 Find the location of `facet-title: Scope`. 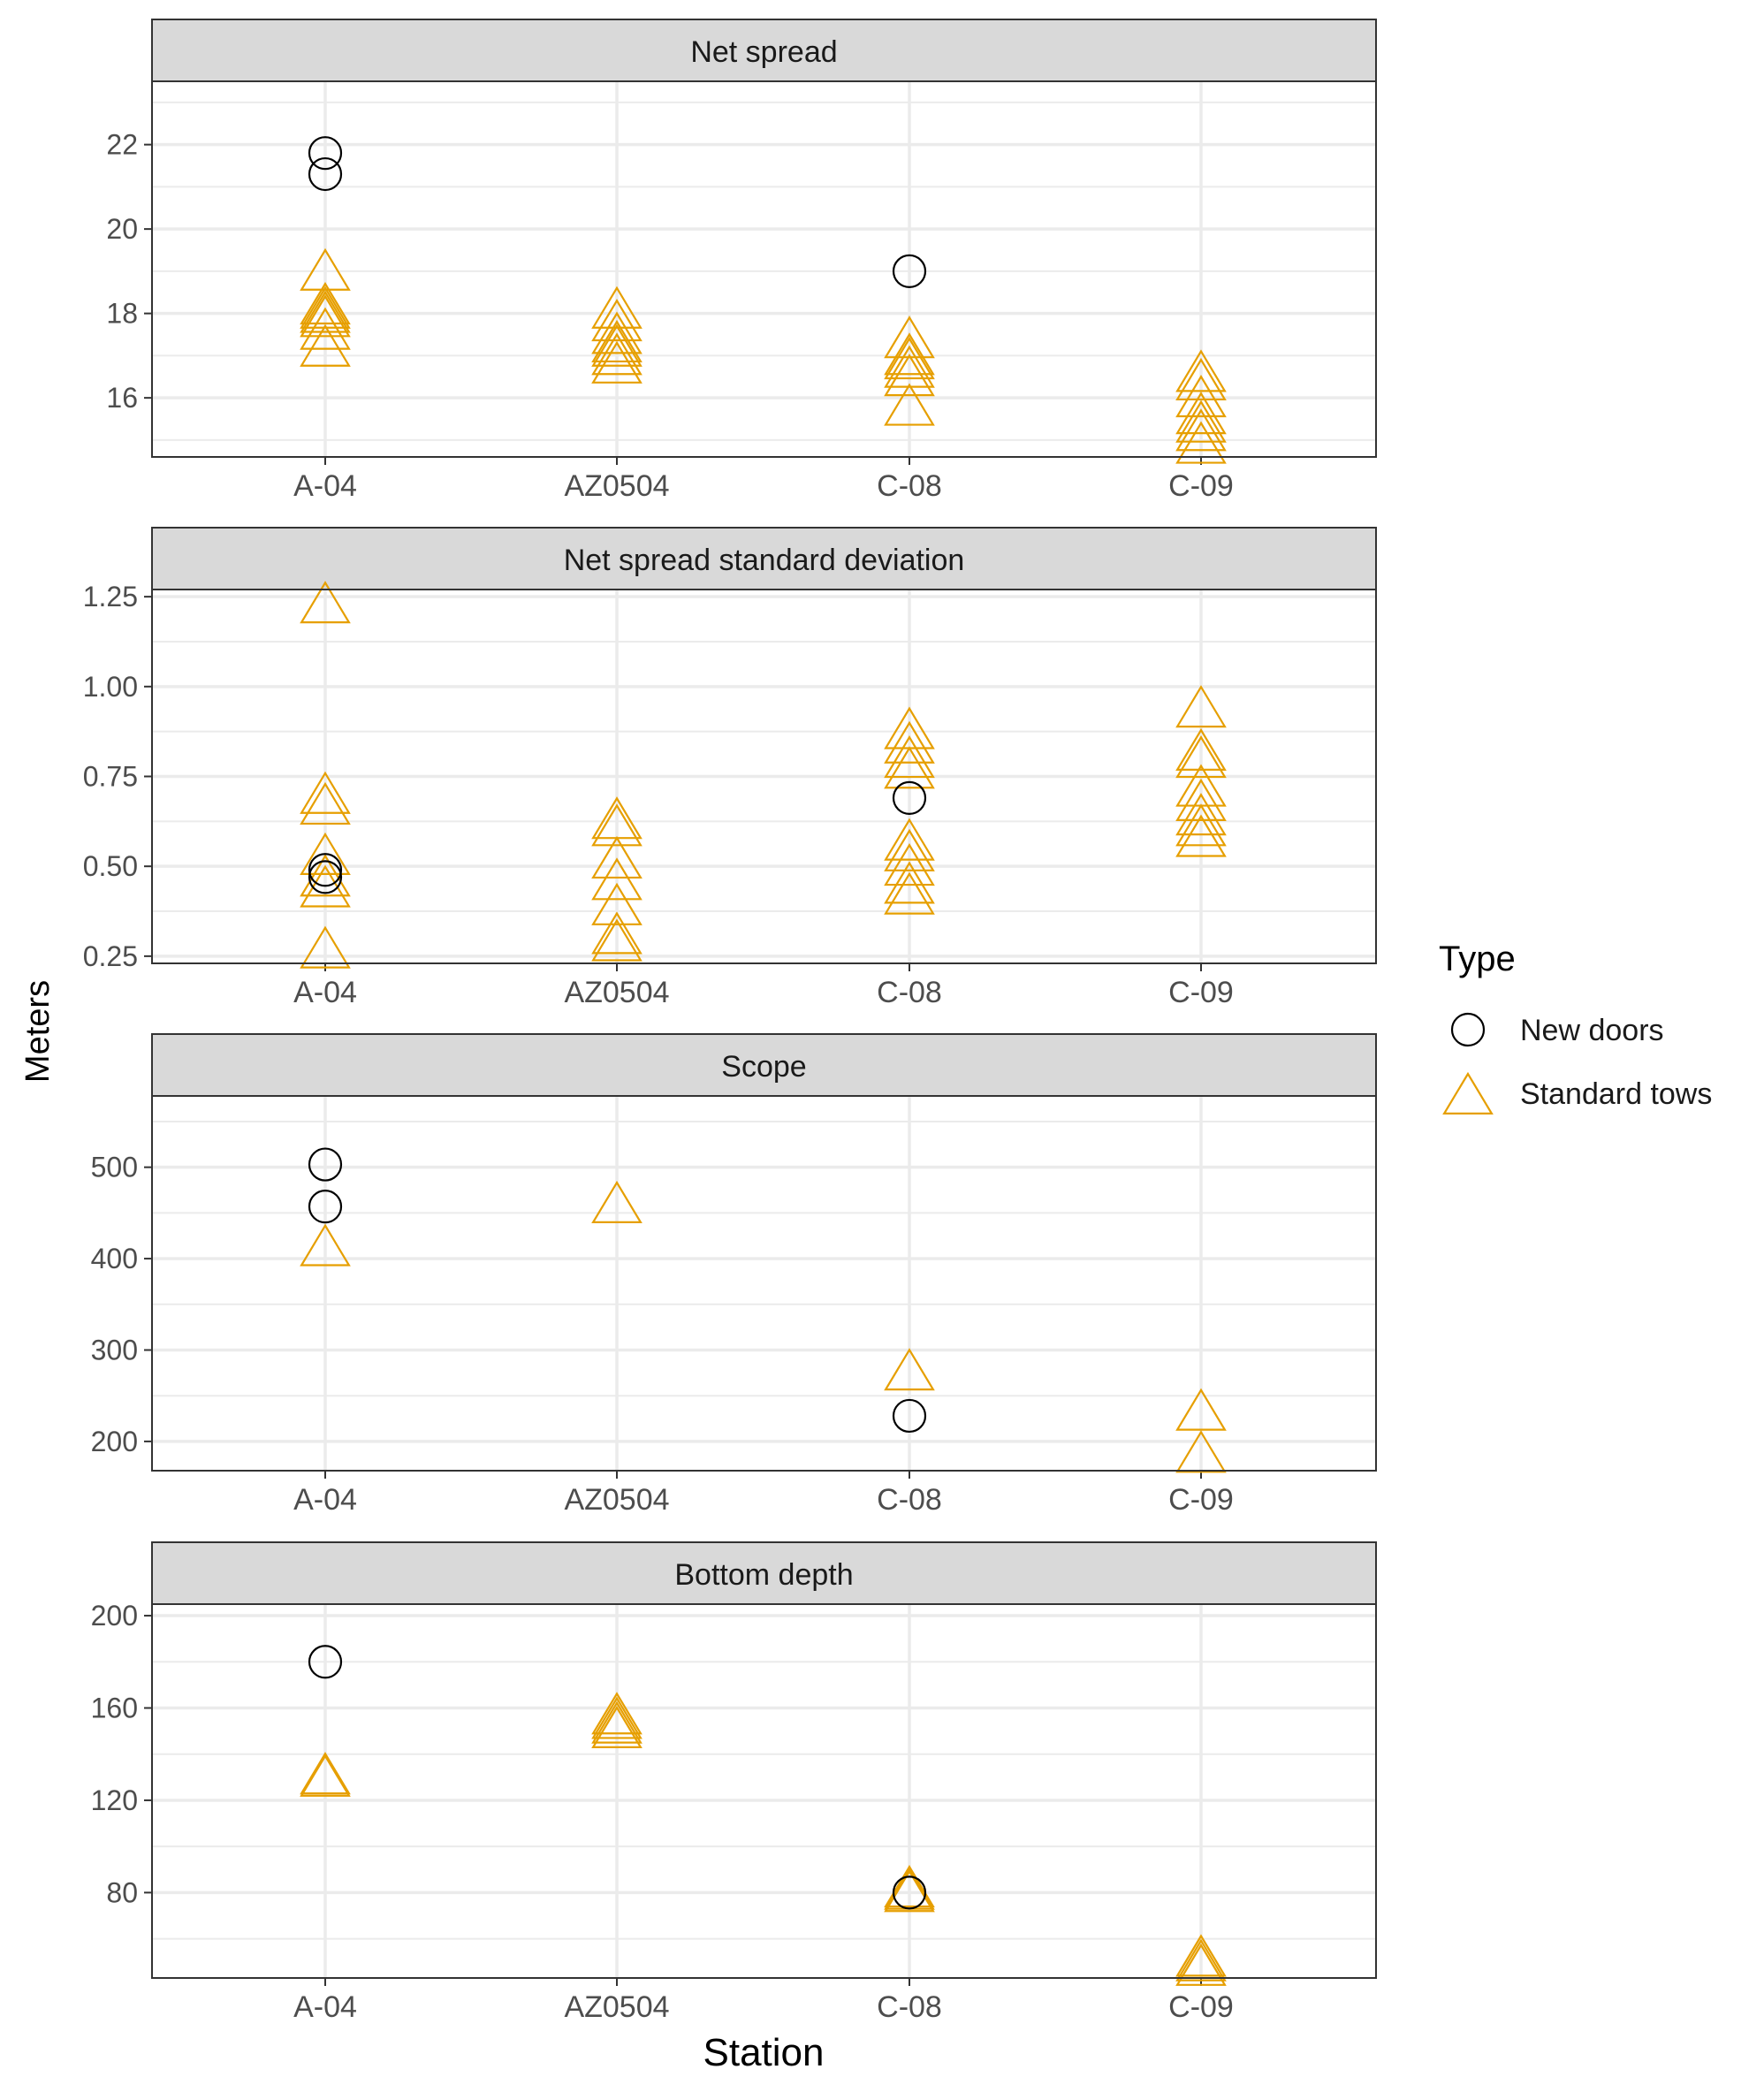

facet-title: Scope is located at coordinates (763, 1067).